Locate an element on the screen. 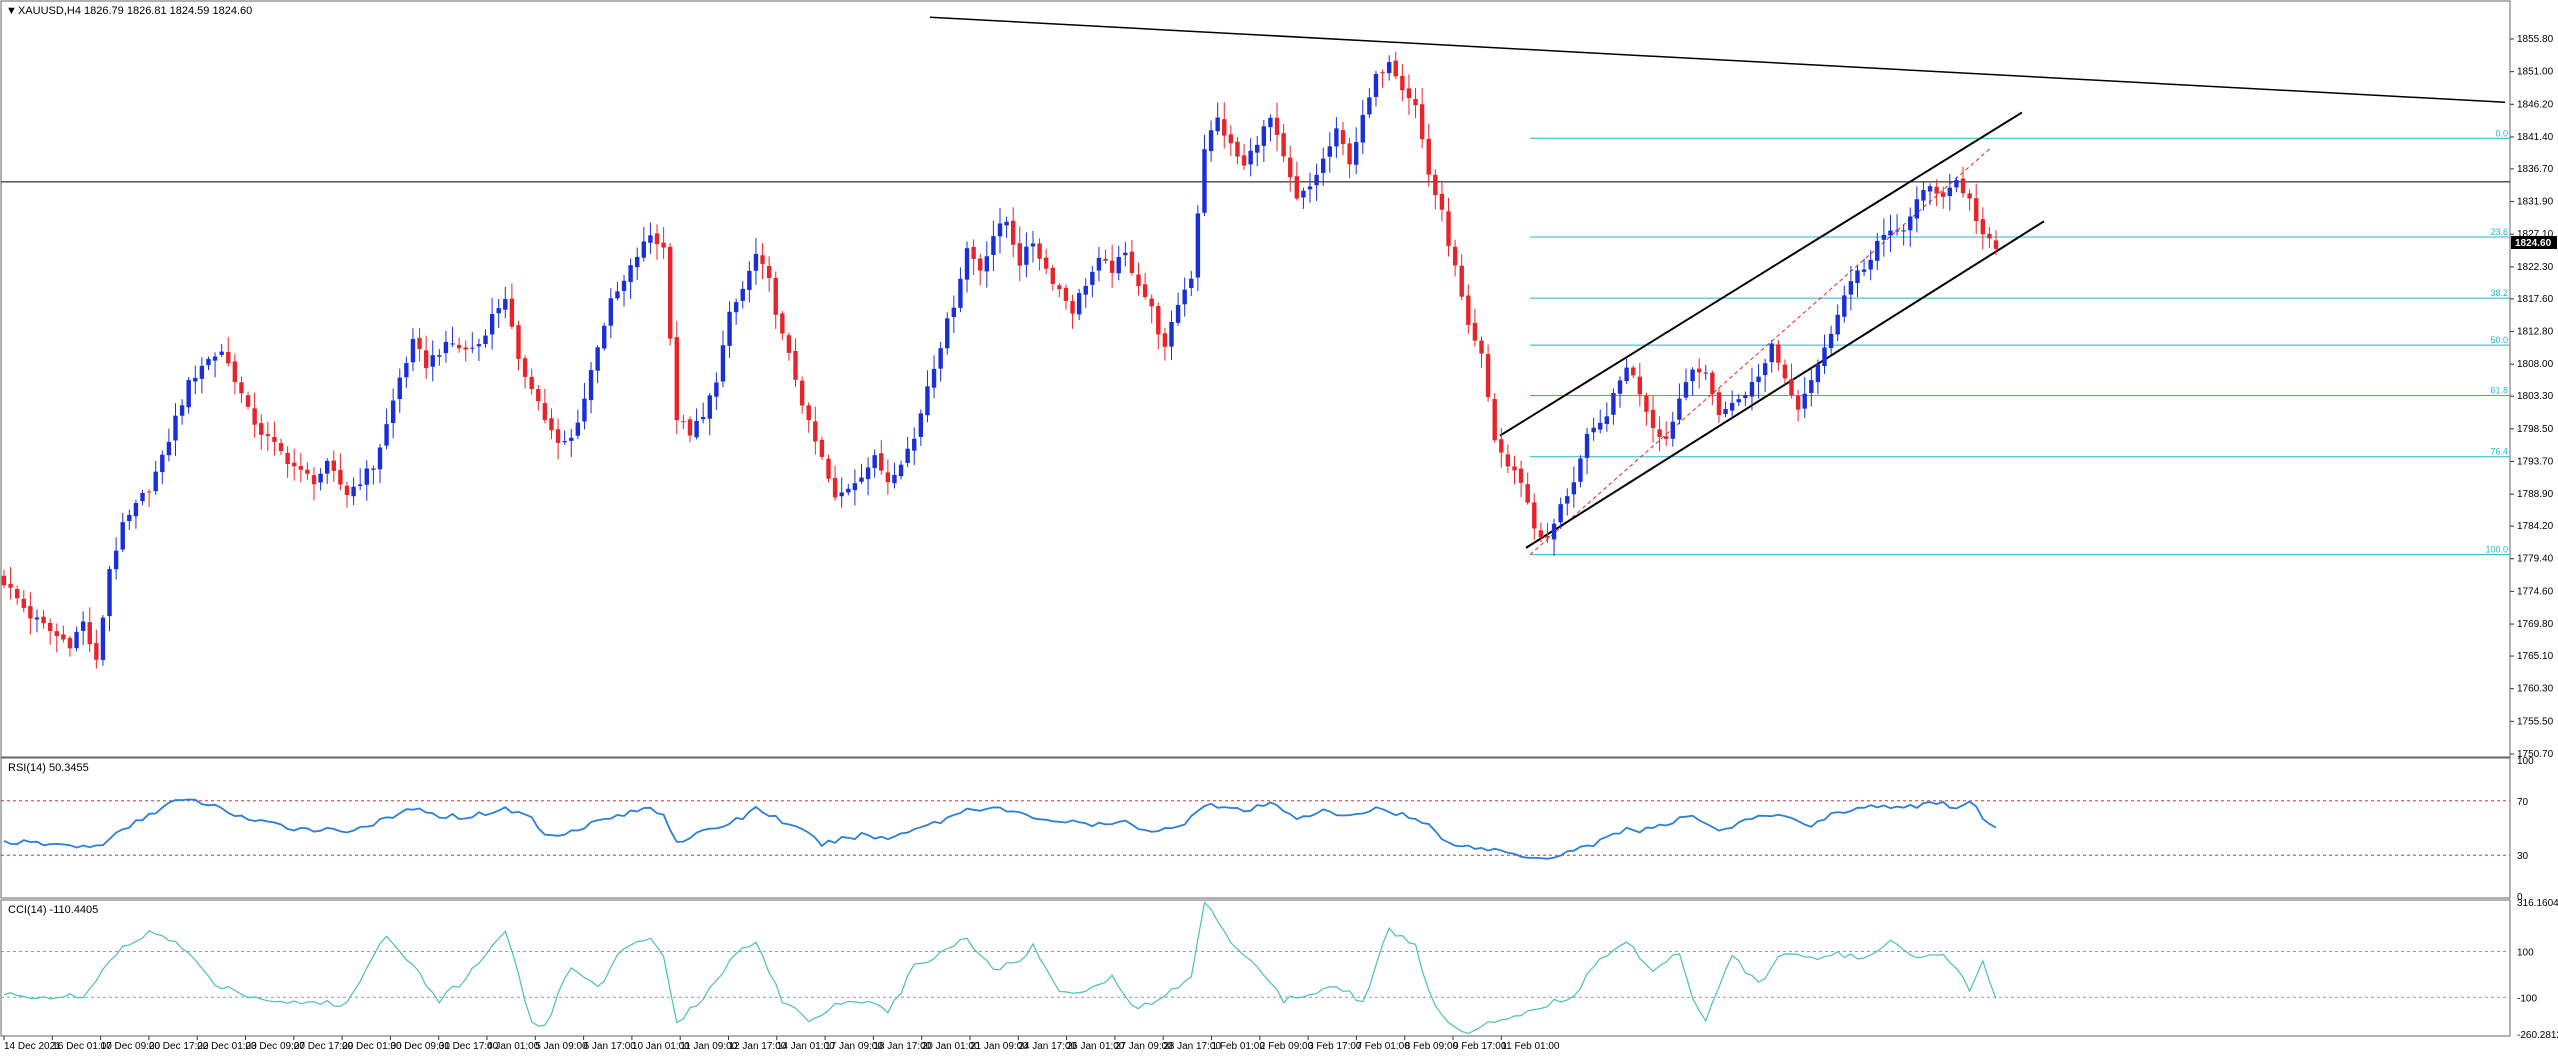 The width and height of the screenshot is (2558, 1058). rsi-axis-label: 30 is located at coordinates (2523, 856).